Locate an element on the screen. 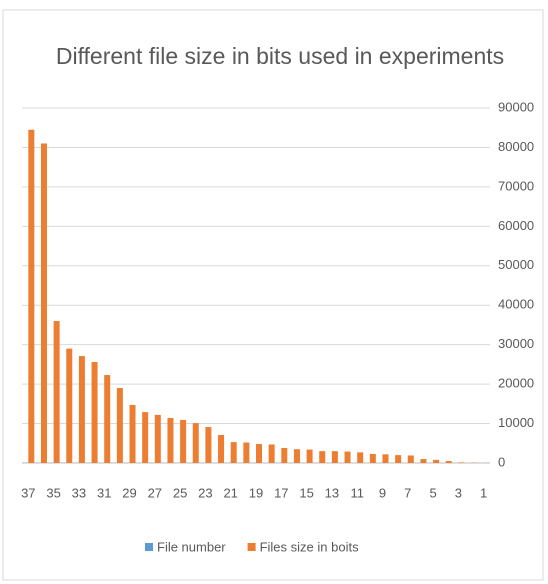  x-tick-label: 31 is located at coordinates (104, 492).